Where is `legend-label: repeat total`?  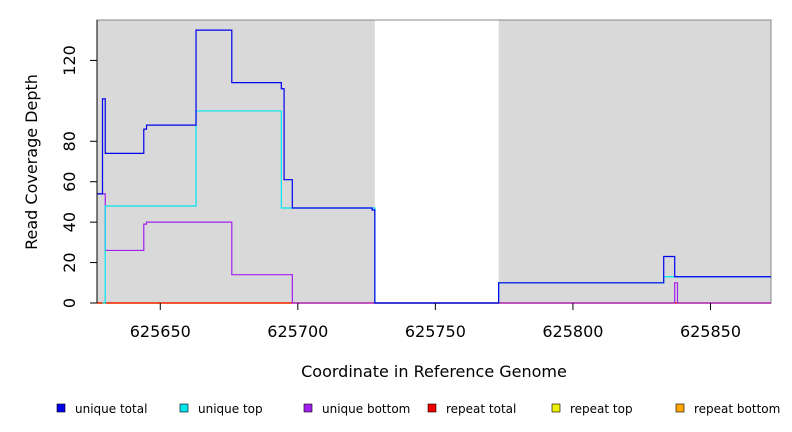 legend-label: repeat total is located at coordinates (481, 409).